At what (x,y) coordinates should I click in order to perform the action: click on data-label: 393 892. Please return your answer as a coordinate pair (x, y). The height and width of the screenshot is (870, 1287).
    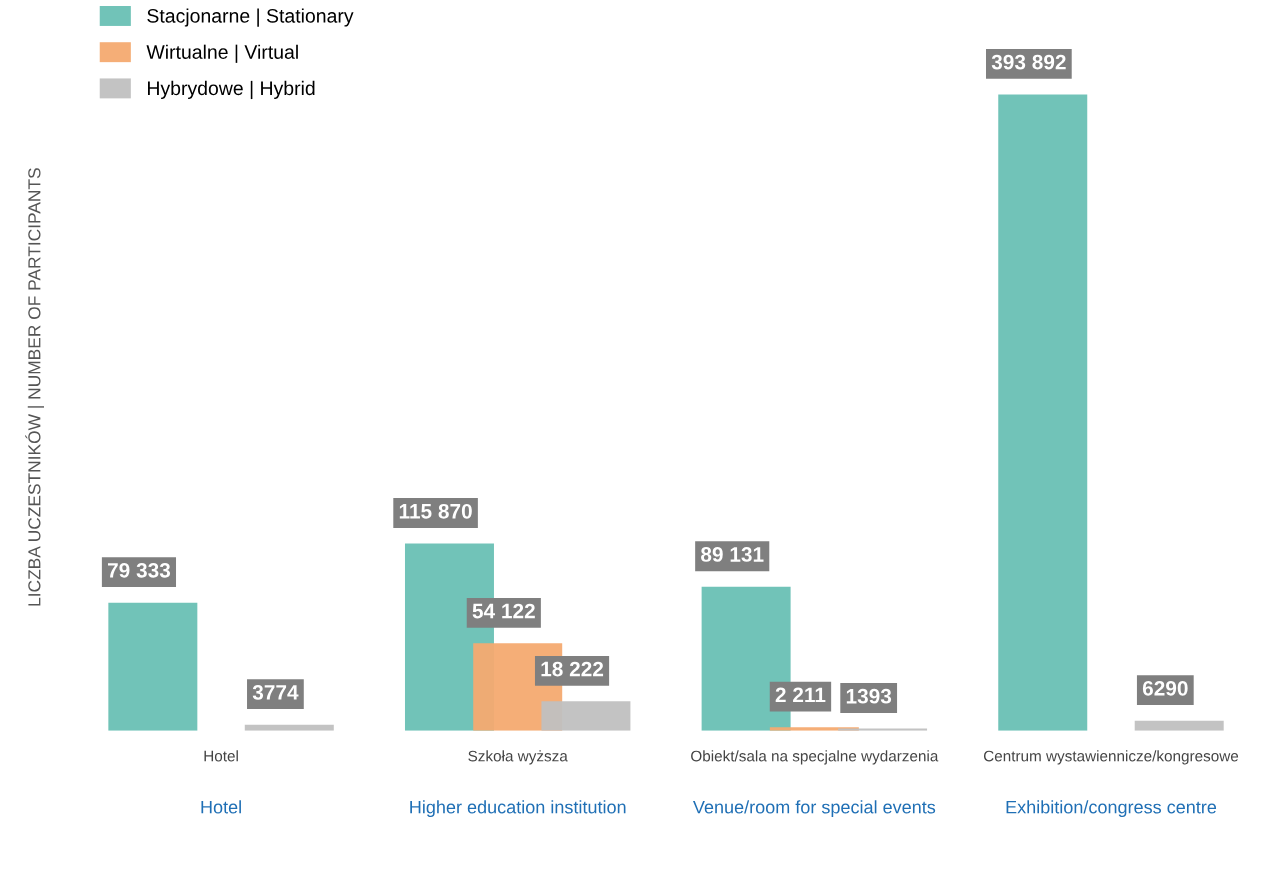
    Looking at the image, I should click on (1028, 62).